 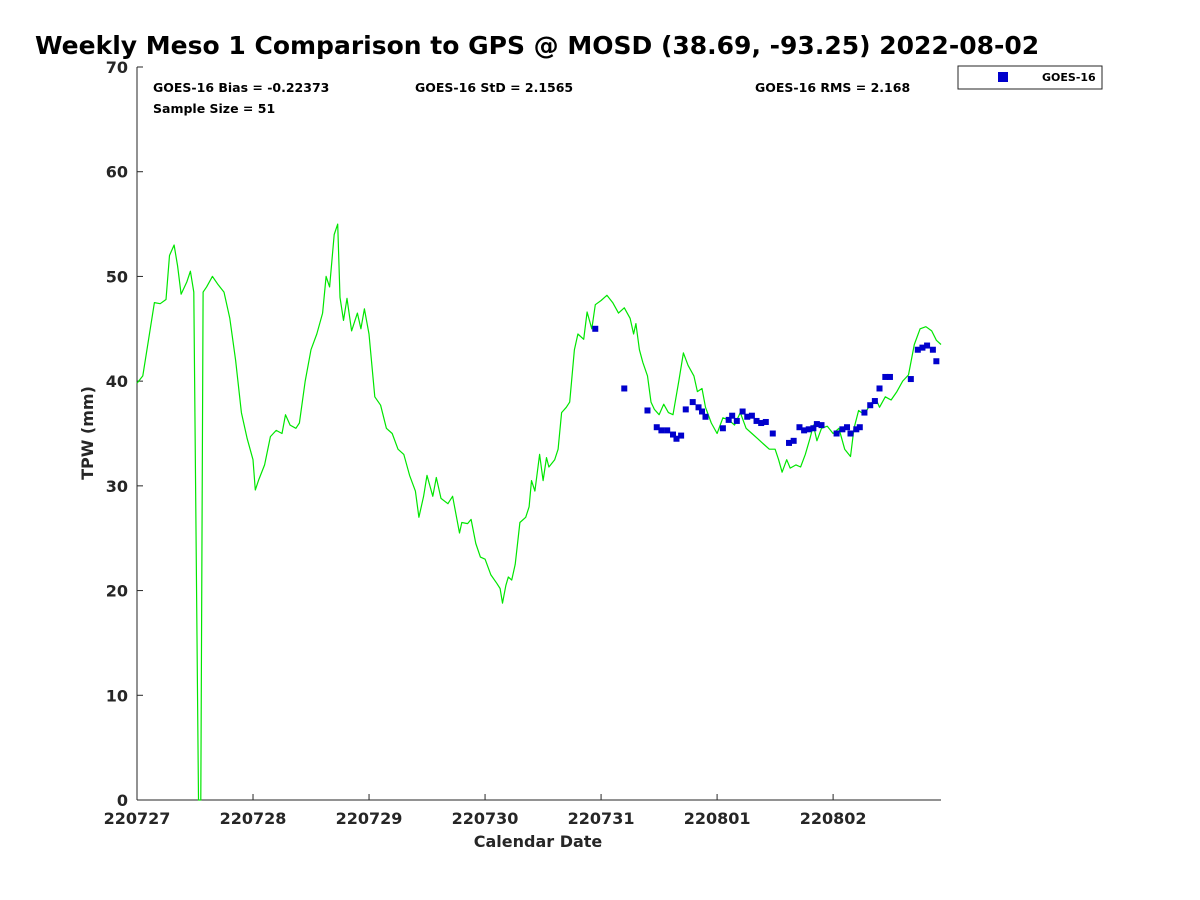 What do you see at coordinates (117, 276) in the screenshot?
I see `y-tick-label: 50` at bounding box center [117, 276].